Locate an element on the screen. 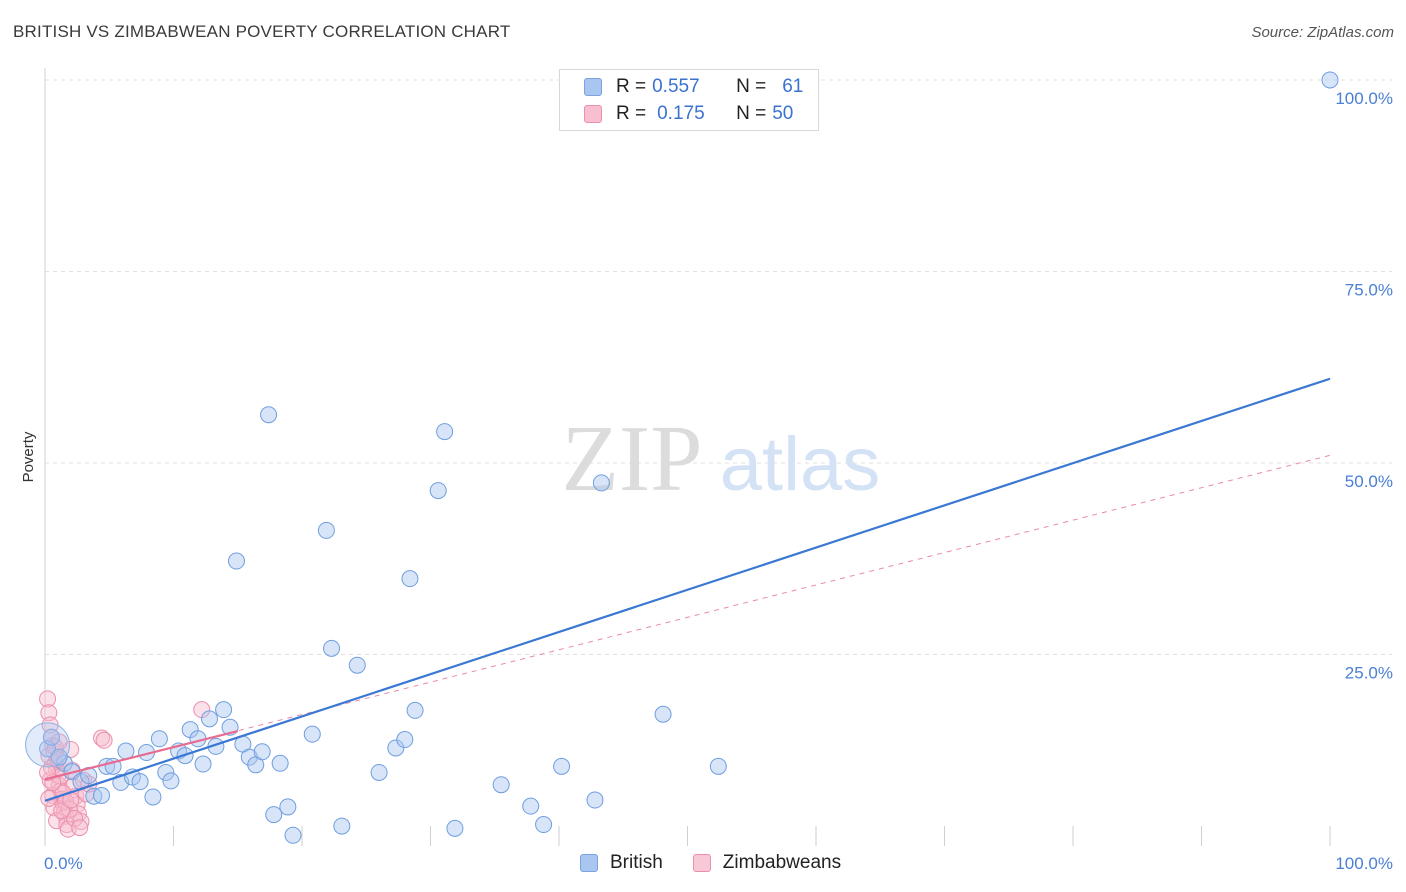 The height and width of the screenshot is (892, 1406). legend-r-value: 0.557 is located at coordinates (676, 86).